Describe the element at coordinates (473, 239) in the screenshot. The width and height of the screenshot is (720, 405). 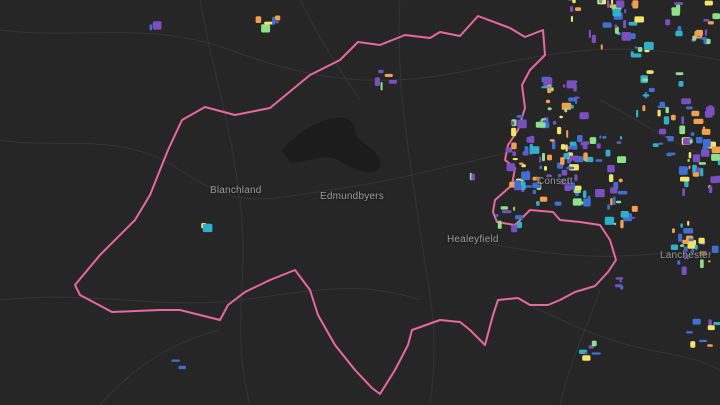
I see `place-label-healeyfield: Healeyfield` at that location.